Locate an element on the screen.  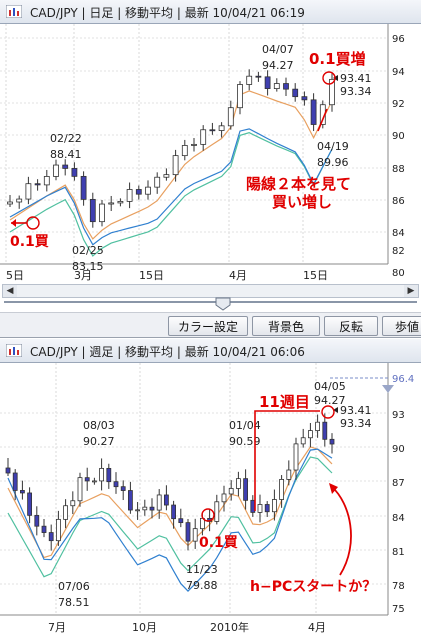
invert-button: 反転 is located at coordinates (351, 326).